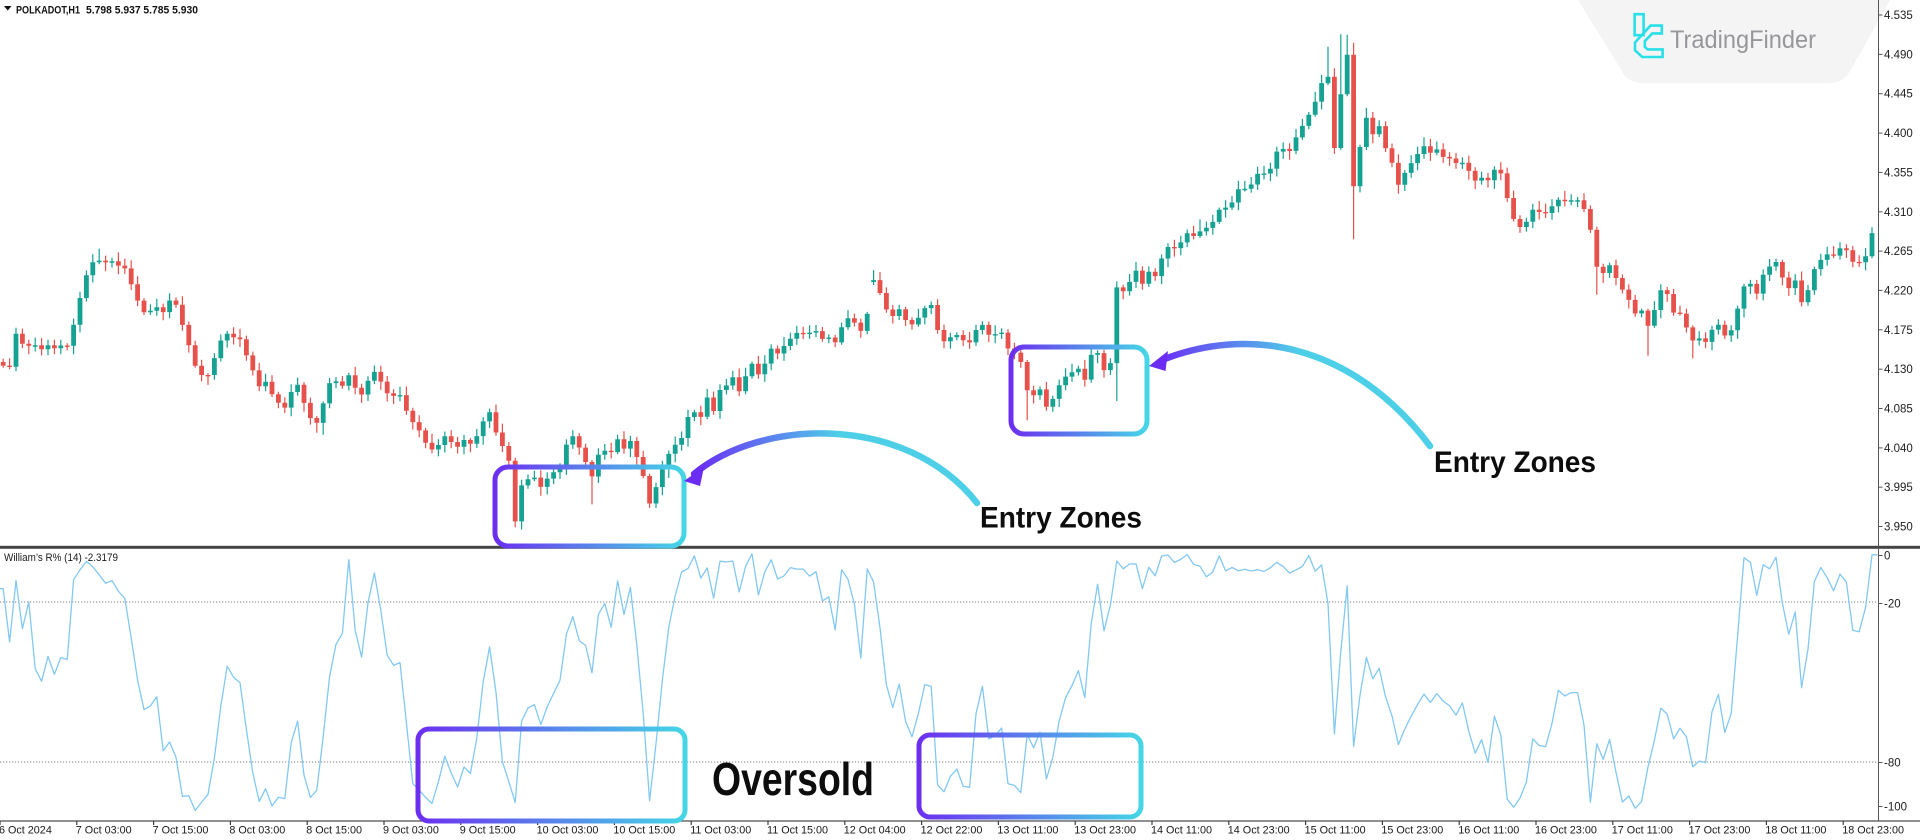 The image size is (1920, 840). I want to click on svg-text: -80, so click(1892, 764).